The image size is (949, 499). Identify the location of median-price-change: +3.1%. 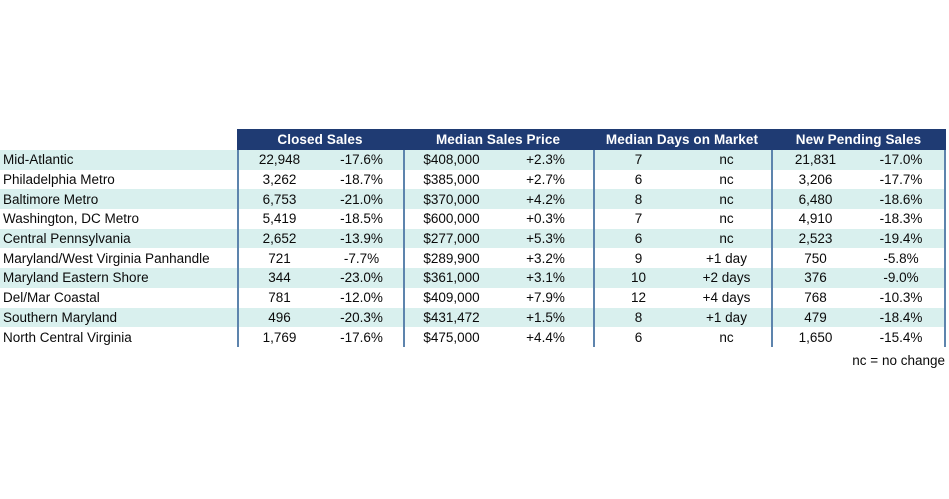
(545, 278).